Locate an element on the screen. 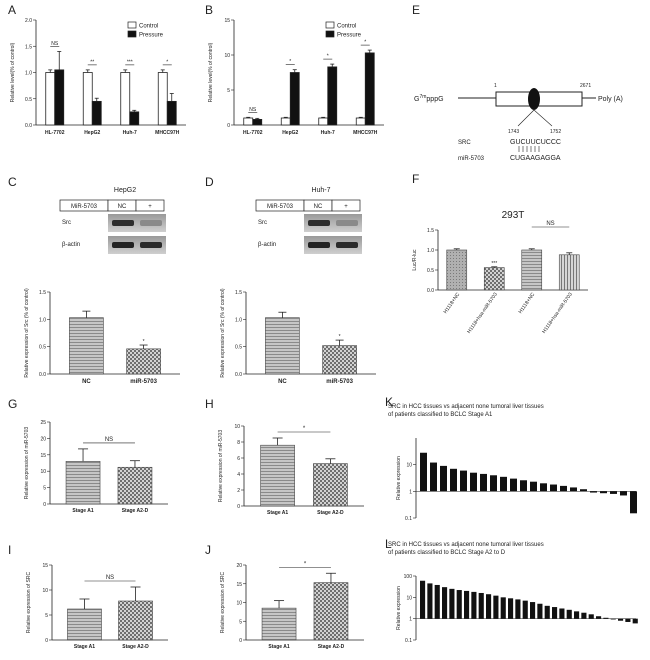 The width and height of the screenshot is (650, 660). zoom-line-left is located at coordinates (526, 118).